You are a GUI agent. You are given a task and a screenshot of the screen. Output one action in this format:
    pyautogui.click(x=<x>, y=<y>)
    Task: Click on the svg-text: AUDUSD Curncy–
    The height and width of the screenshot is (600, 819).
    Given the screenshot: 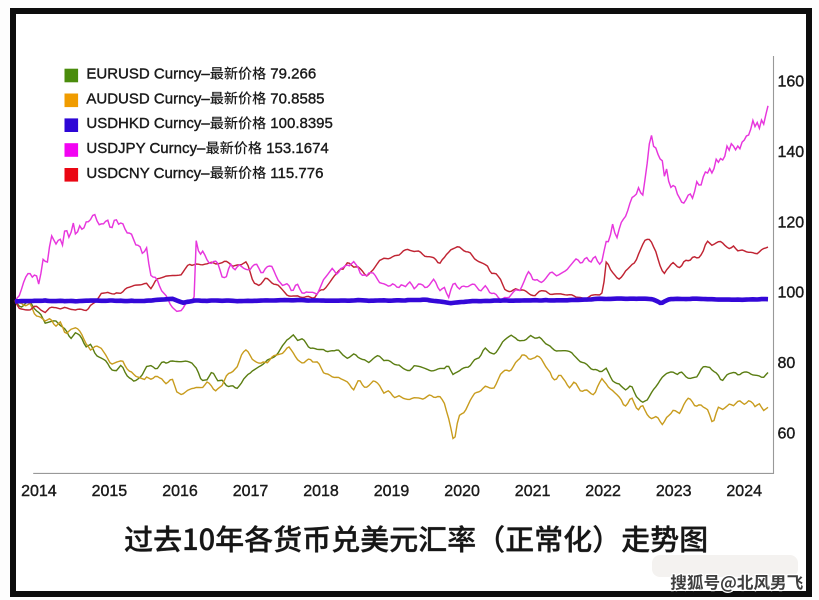 What is the action you would take?
    pyautogui.click(x=148, y=98)
    